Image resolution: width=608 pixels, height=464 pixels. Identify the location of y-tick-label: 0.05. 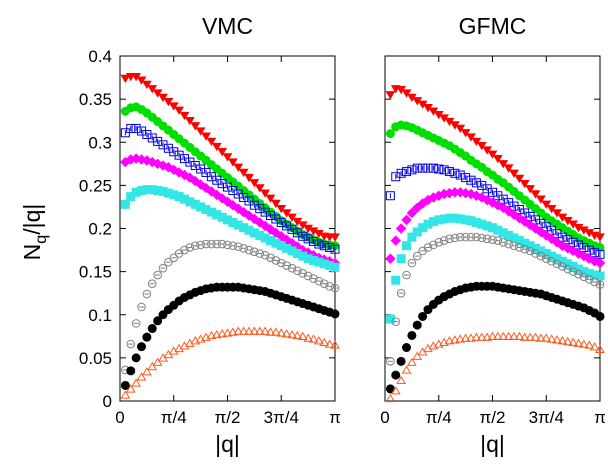
(95, 358).